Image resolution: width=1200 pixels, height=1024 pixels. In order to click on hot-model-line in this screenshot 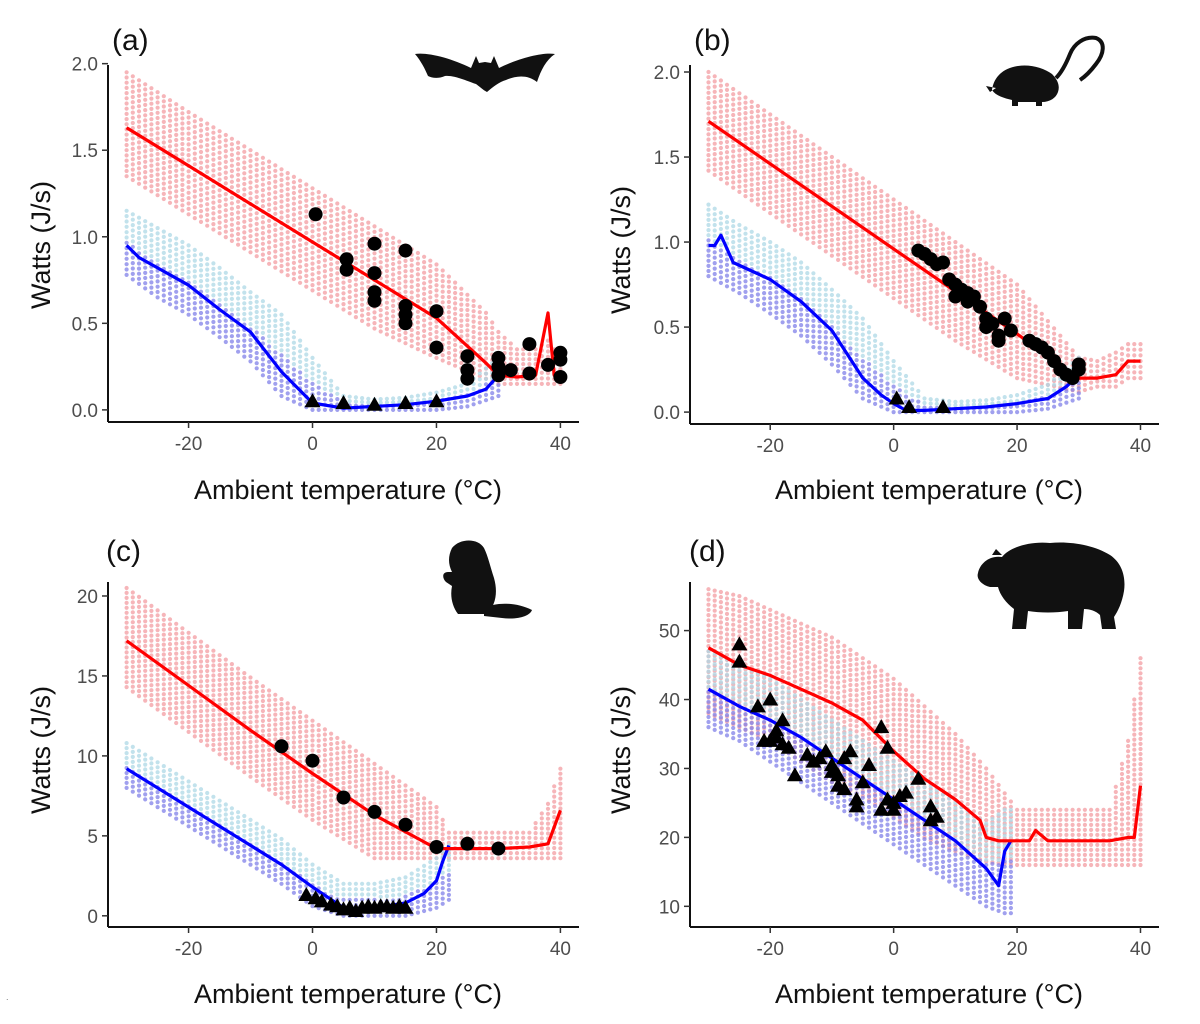, I will do `click(343, 252)`.